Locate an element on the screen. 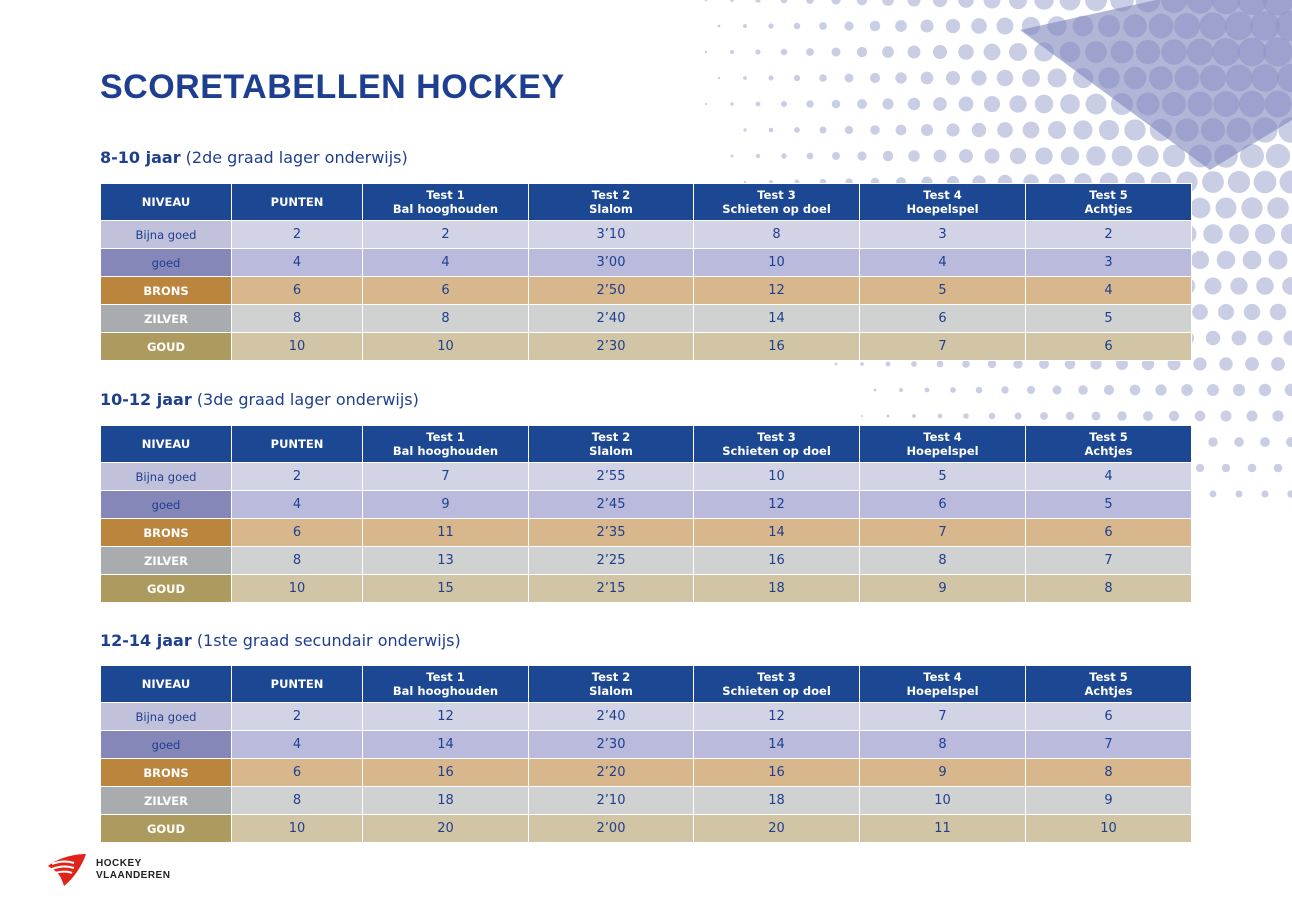  cell-test4: 9 is located at coordinates (942, 772).